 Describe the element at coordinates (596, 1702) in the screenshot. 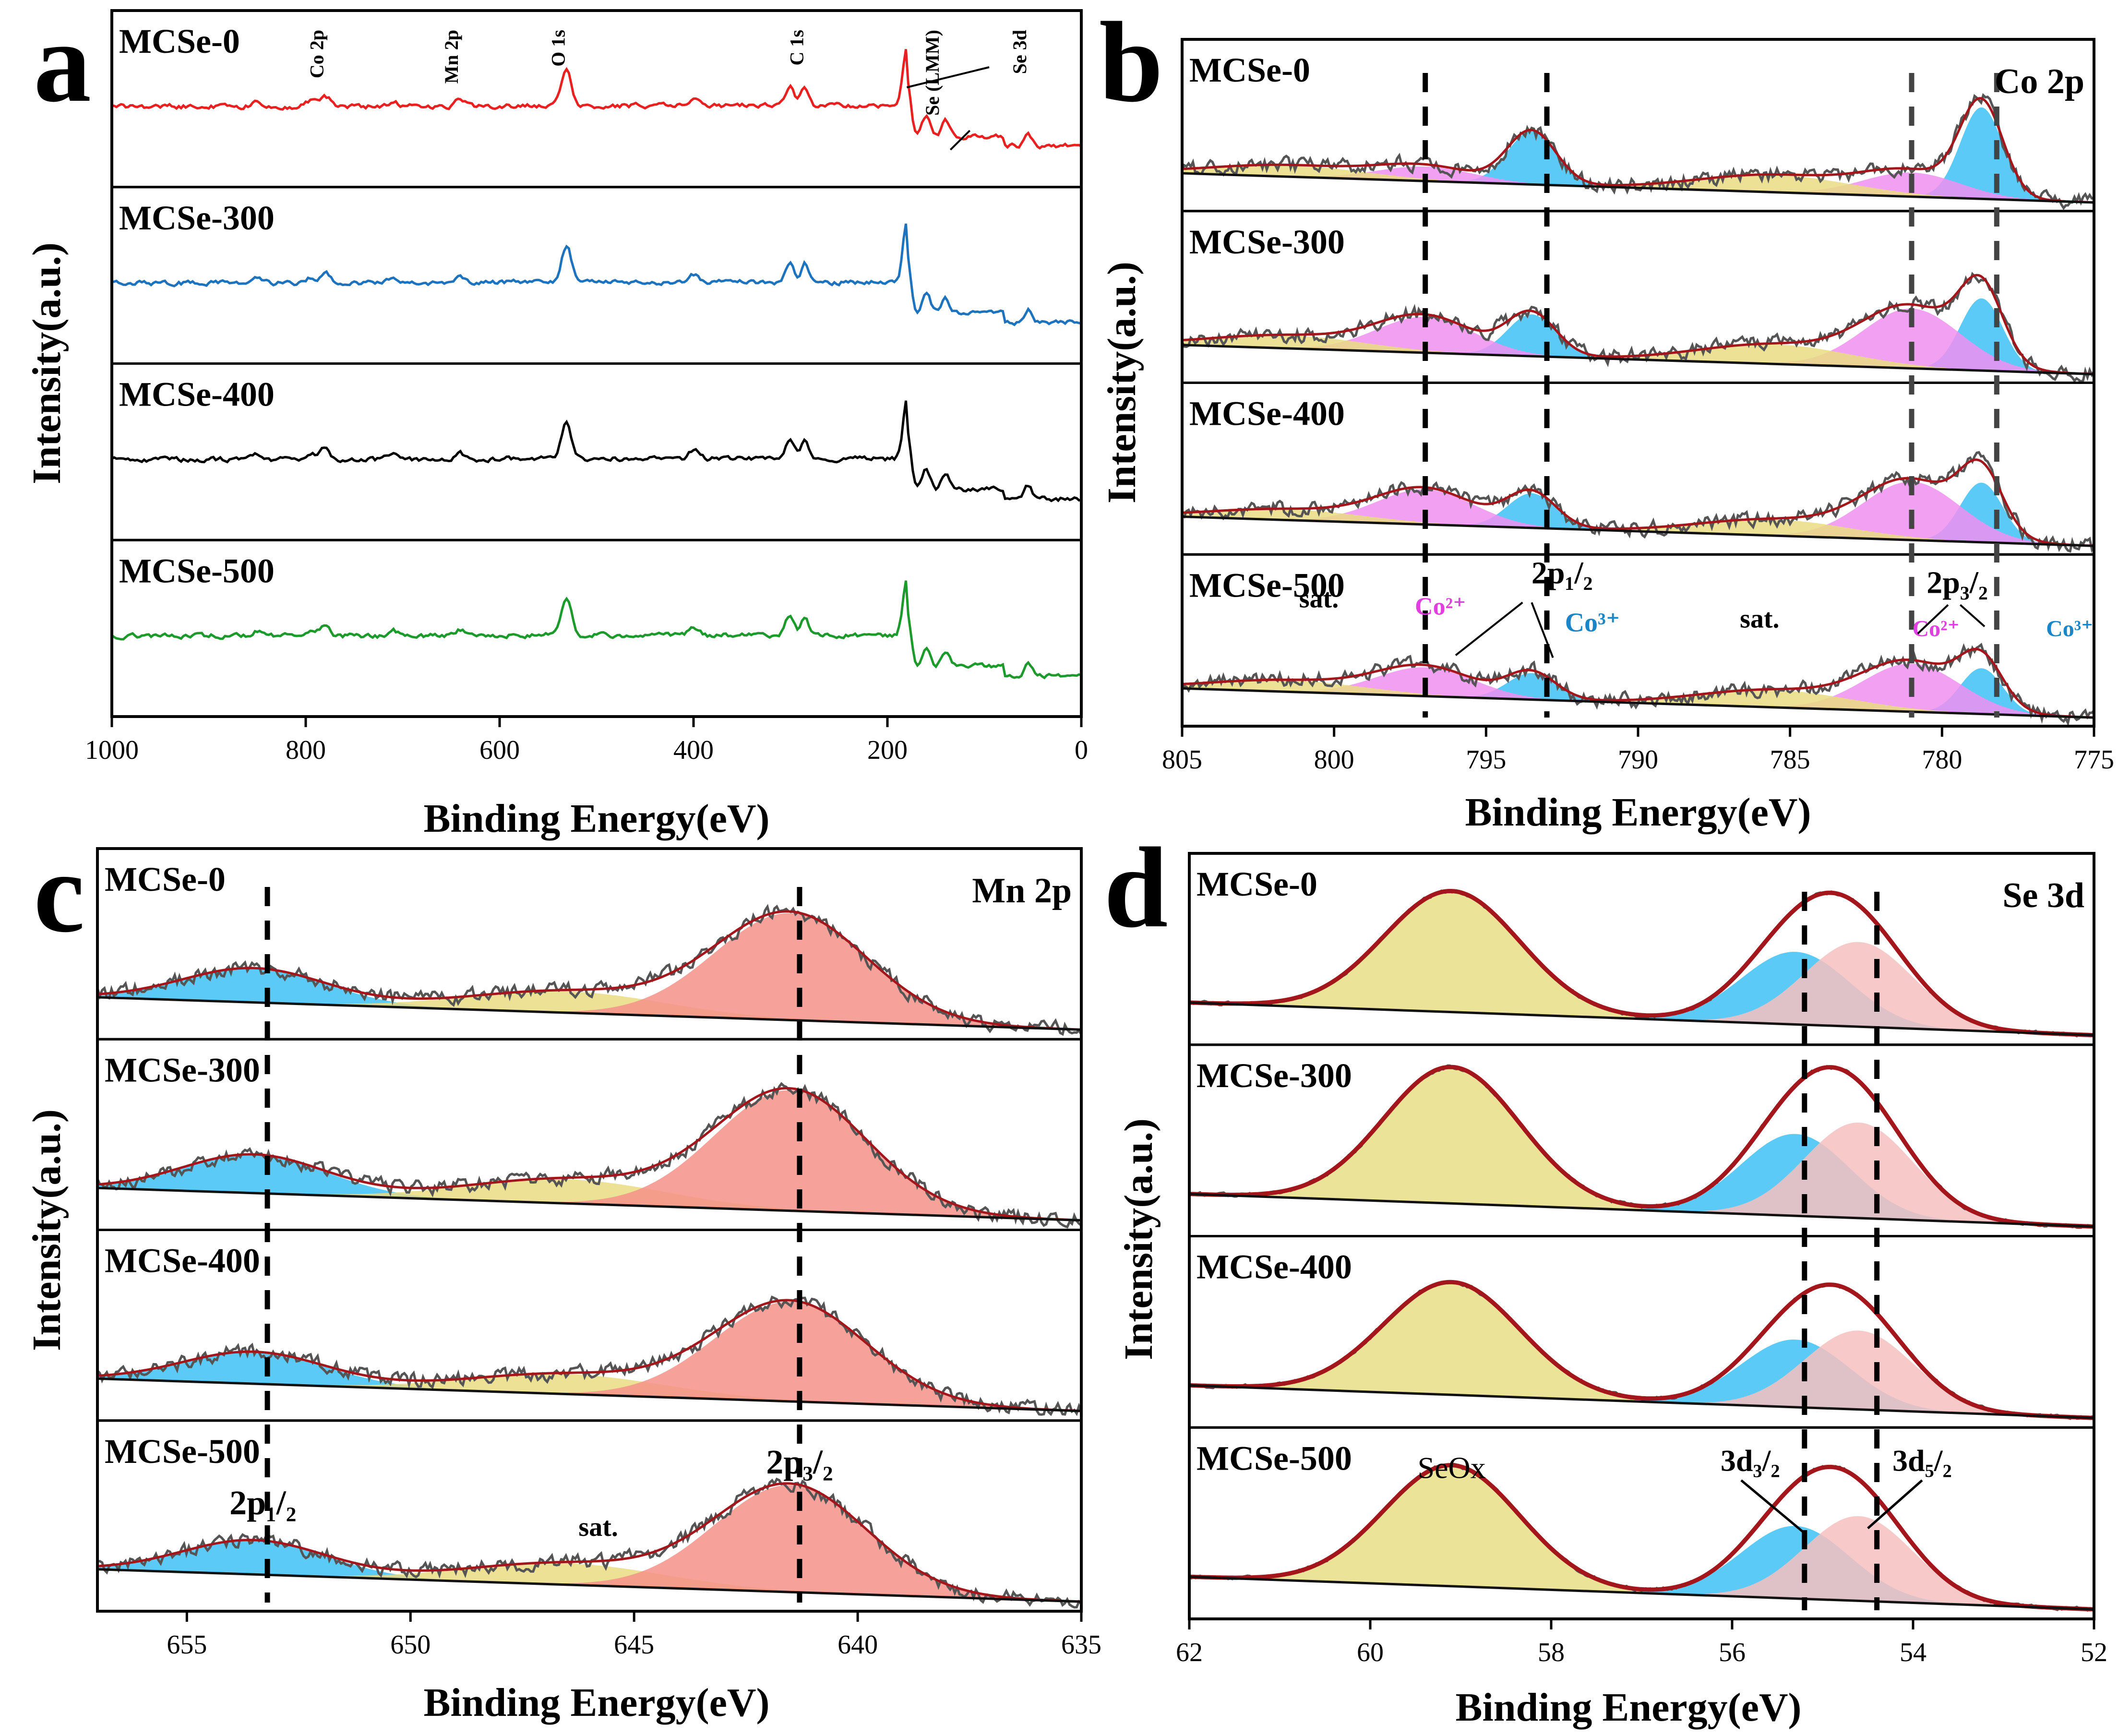

I see `x-axis-label-c: Binding Energy(eV)` at that location.